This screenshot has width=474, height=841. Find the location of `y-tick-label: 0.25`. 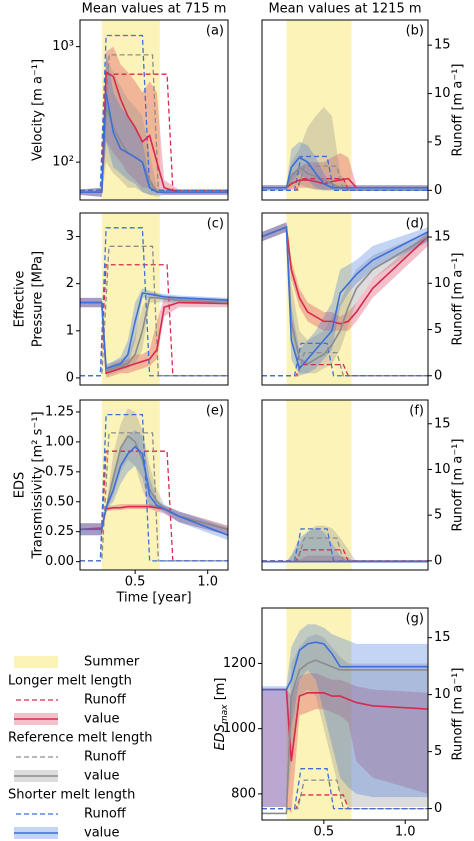

y-tick-label: 0.25 is located at coordinates (59, 531).